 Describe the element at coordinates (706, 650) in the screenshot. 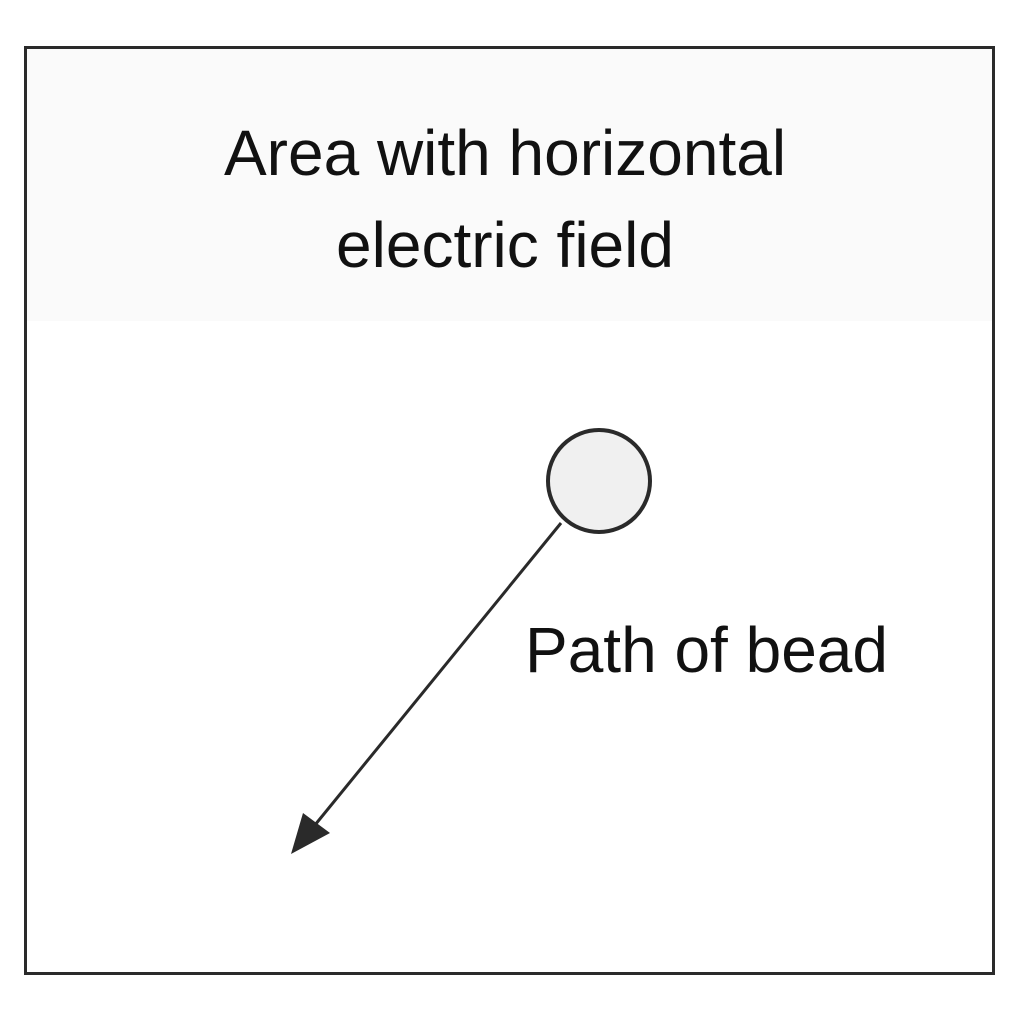

I see `path-of-bead-label: Path of bead` at that location.